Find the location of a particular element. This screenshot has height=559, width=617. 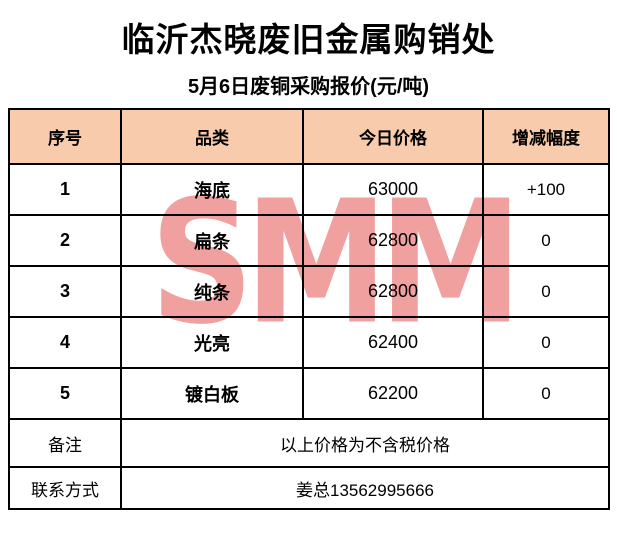

table-row: 3 纯条 62800 0 is located at coordinates (309, 291).